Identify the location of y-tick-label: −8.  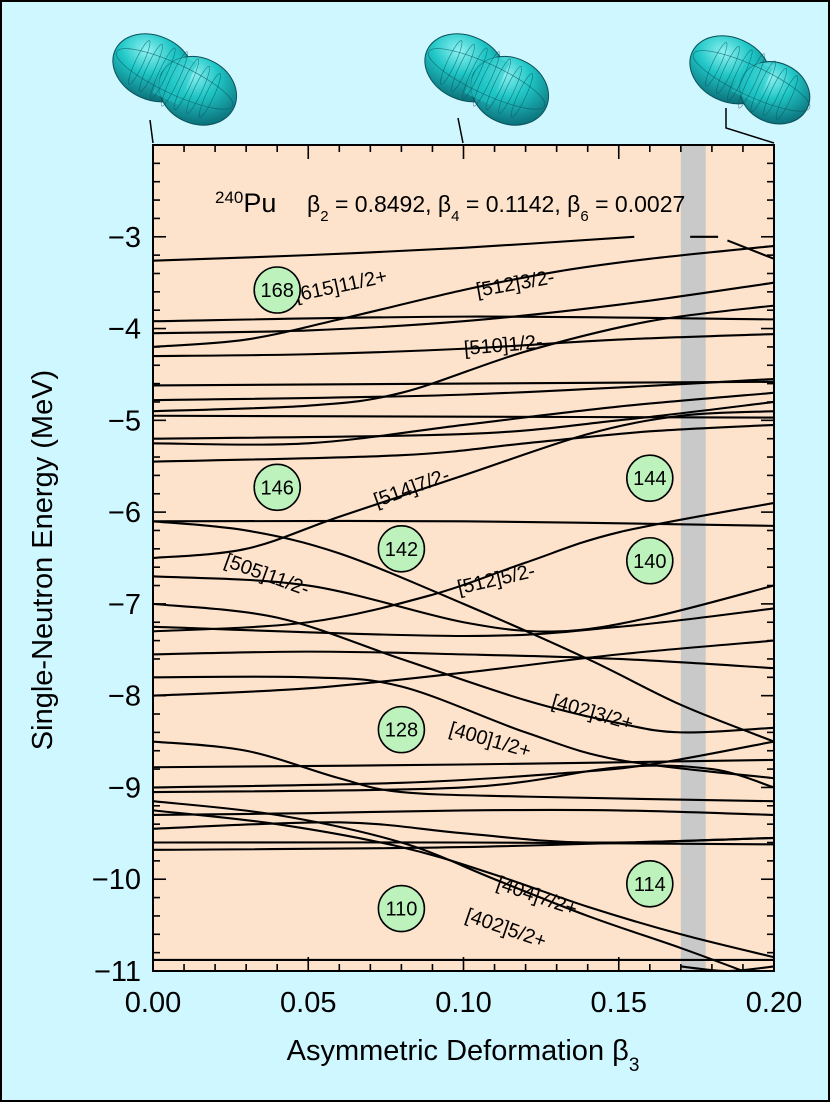
(124, 697).